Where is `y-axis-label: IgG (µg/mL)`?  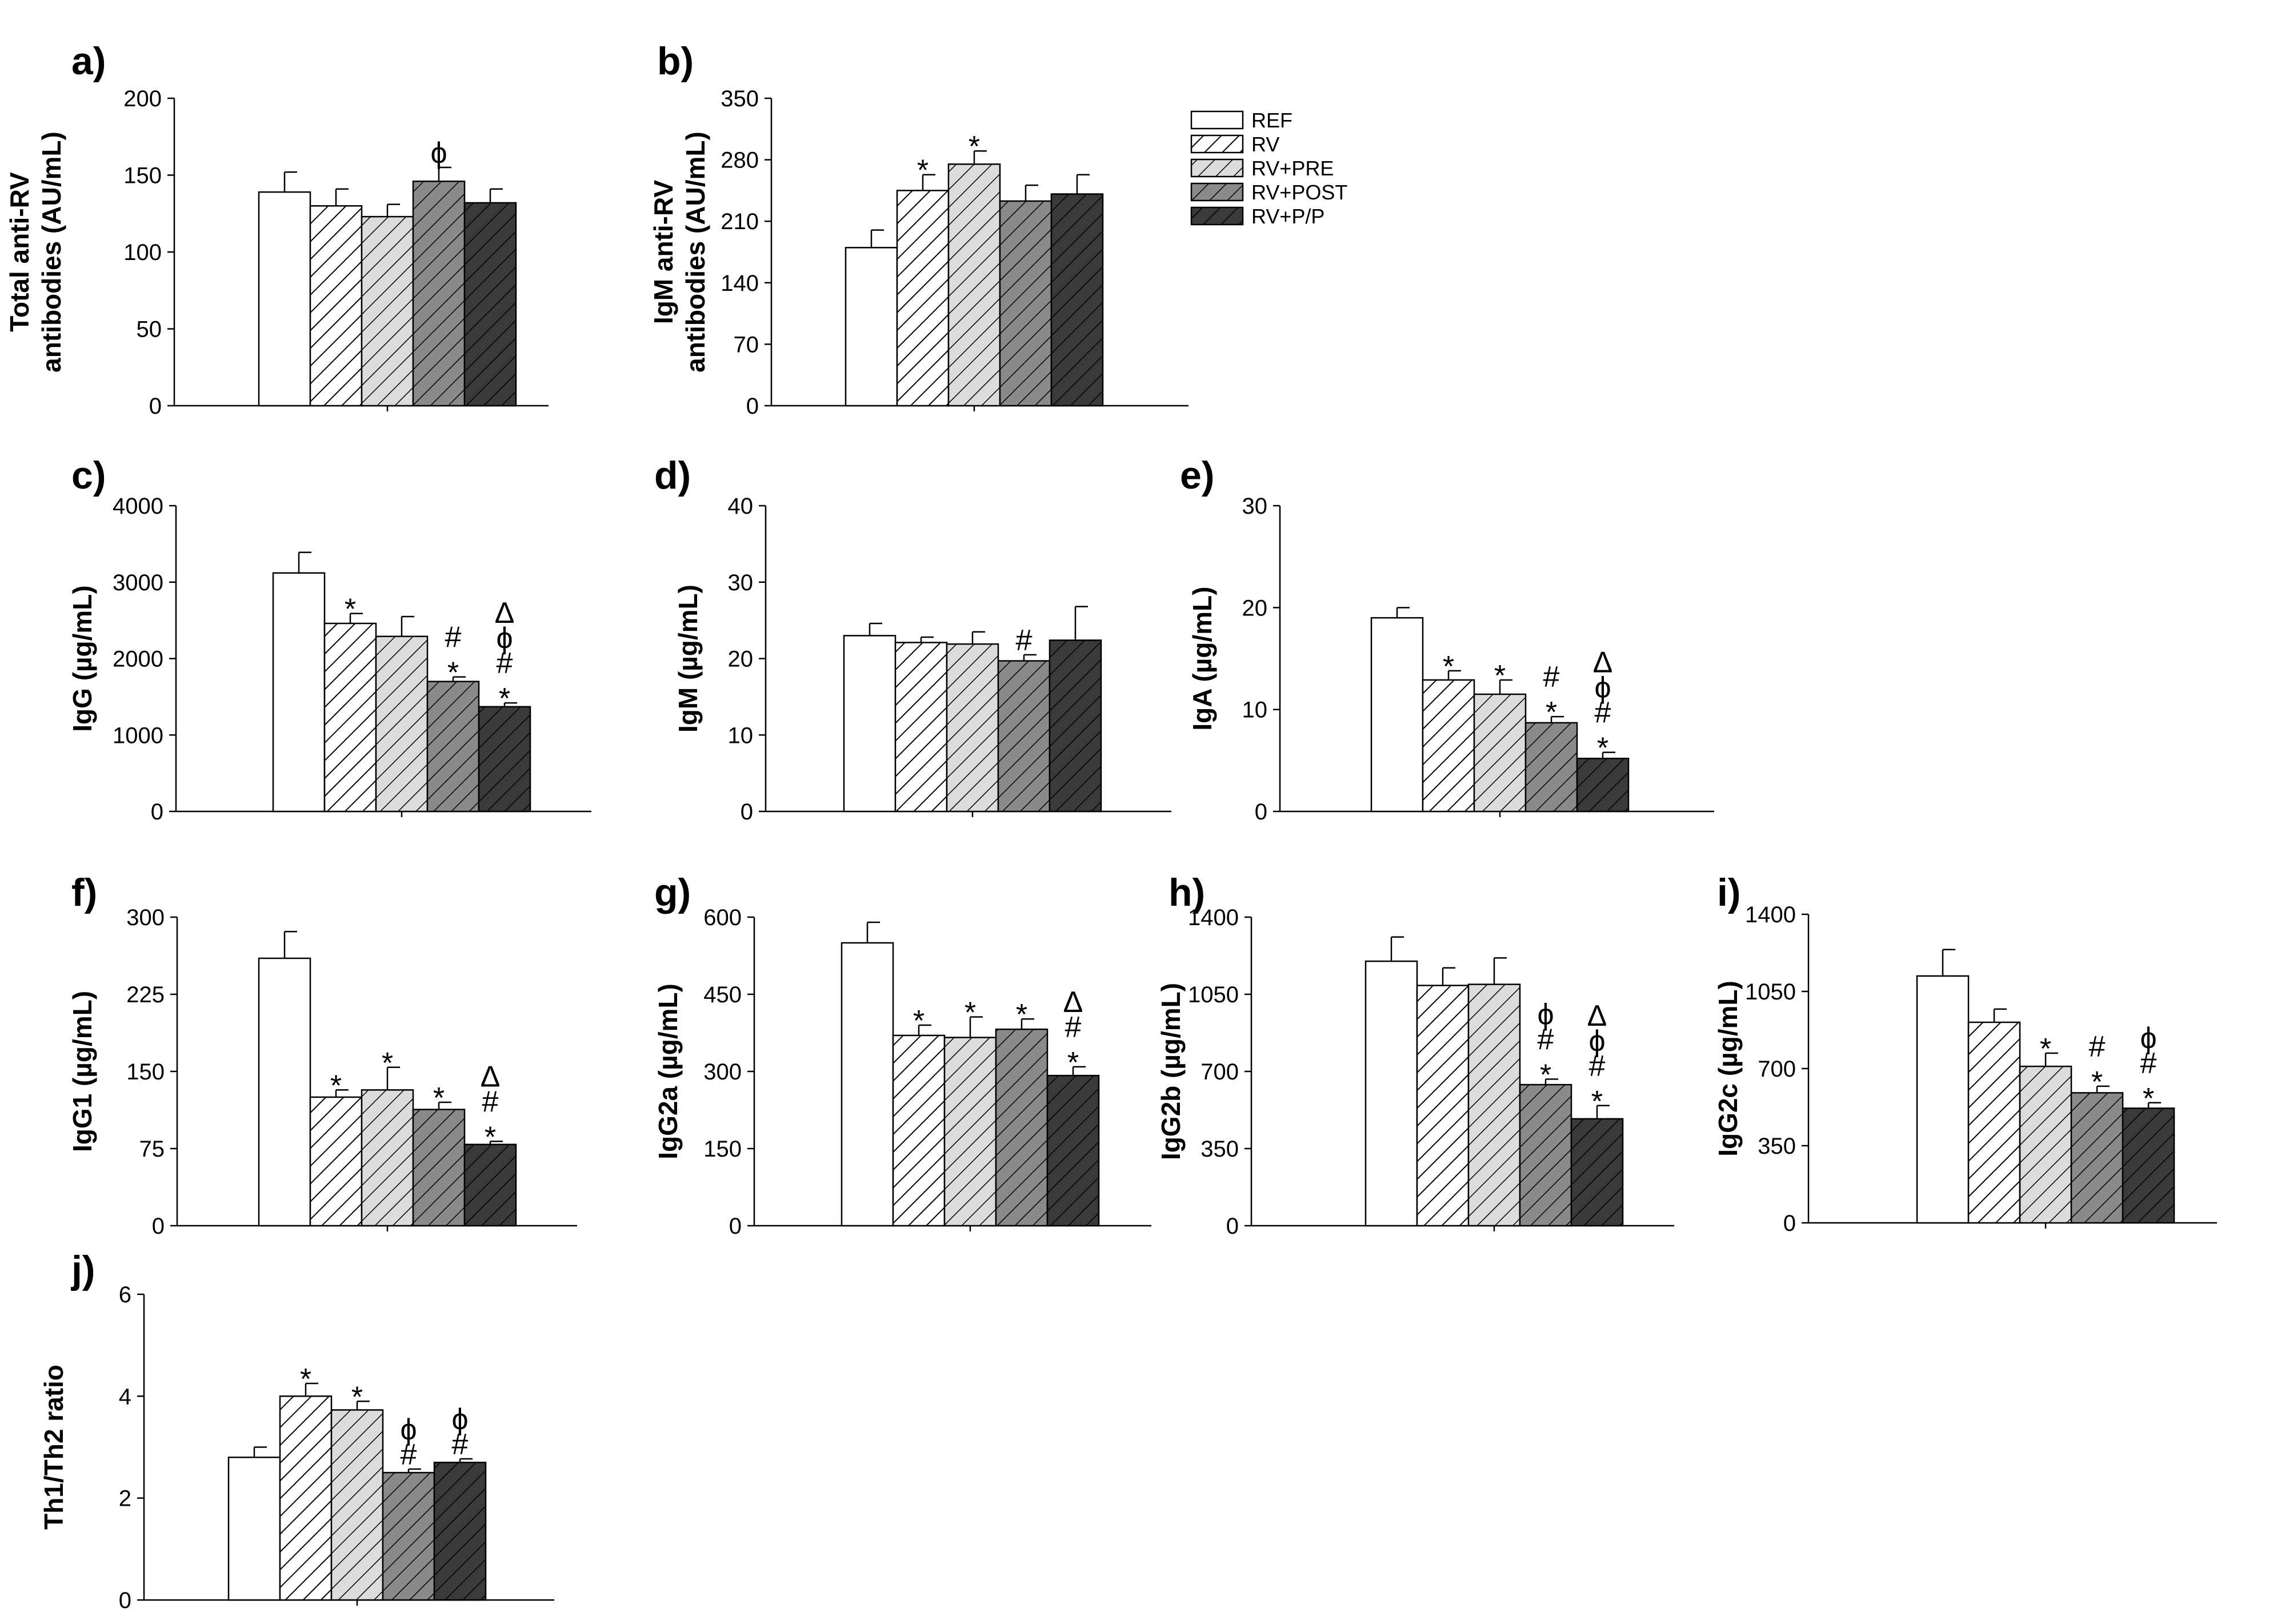
y-axis-label: IgG (µg/mL) is located at coordinates (82, 658).